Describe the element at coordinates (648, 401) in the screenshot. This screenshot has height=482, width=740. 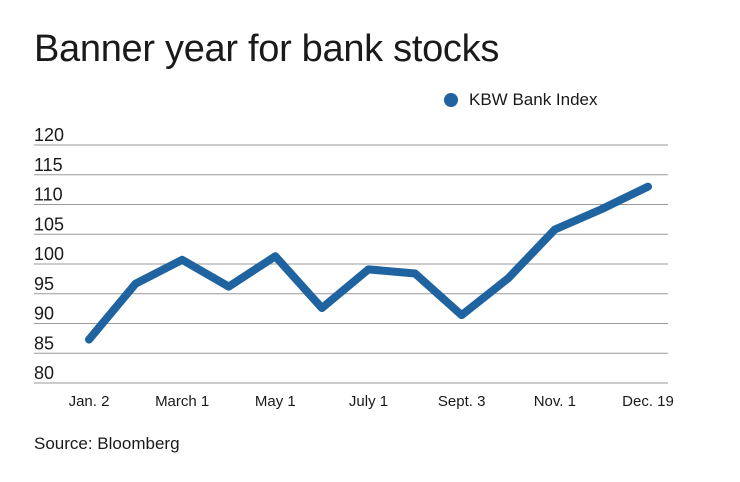
I see `x-tick-label: Dec. 19` at that location.